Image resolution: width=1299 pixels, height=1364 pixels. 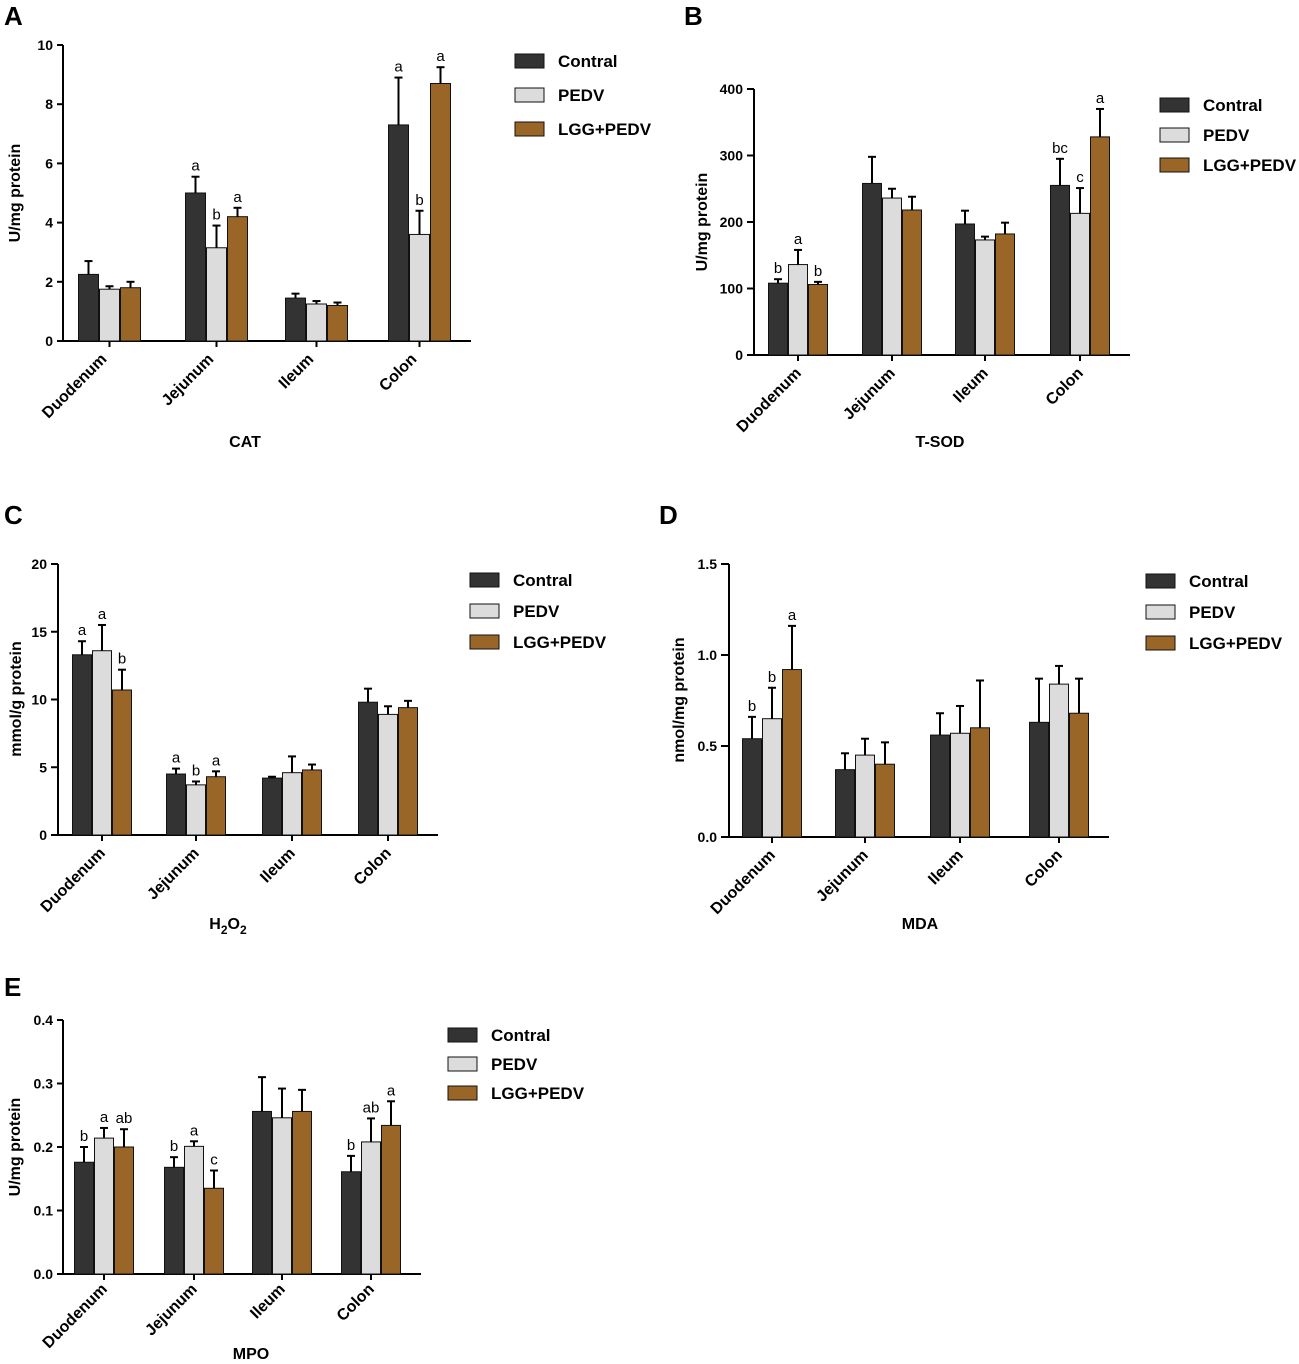 I want to click on bar-contral-colon, so click(x=1039, y=779).